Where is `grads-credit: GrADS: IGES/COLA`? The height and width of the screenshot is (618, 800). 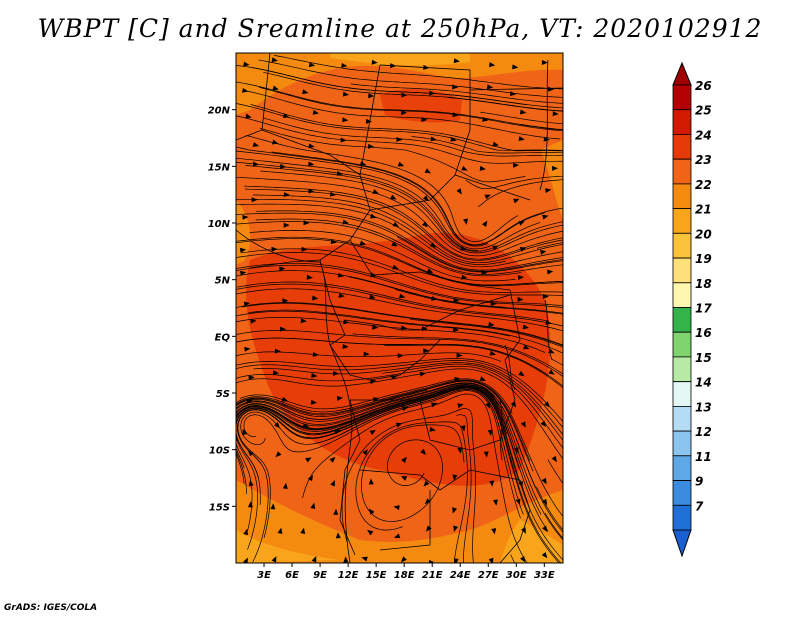
grads-credit: GrADS: IGES/COLA is located at coordinates (51, 608).